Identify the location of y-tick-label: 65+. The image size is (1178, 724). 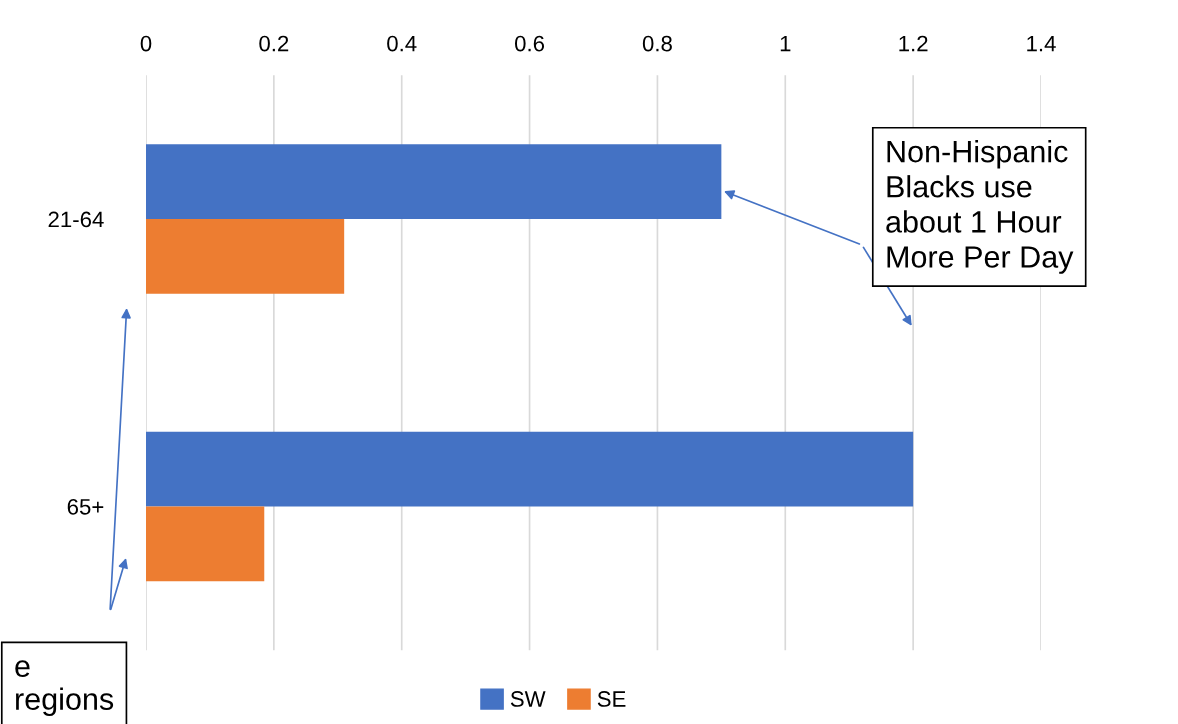
(85, 506).